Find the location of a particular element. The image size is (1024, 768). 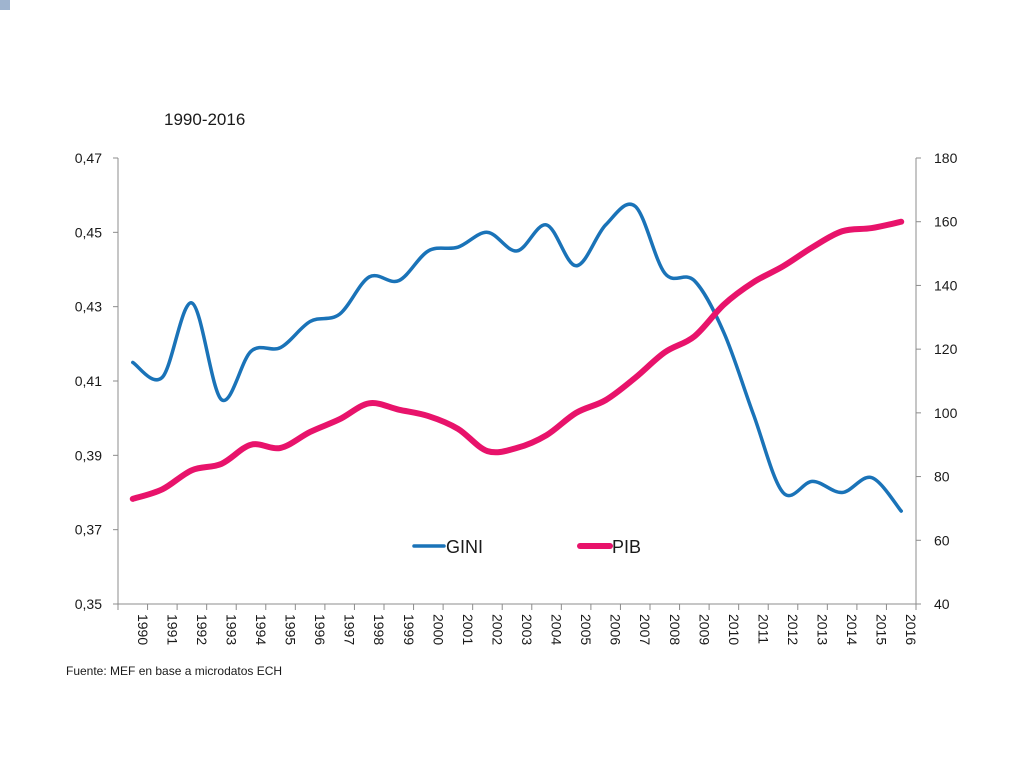

x-tick-label: 2009 is located at coordinates (704, 629).